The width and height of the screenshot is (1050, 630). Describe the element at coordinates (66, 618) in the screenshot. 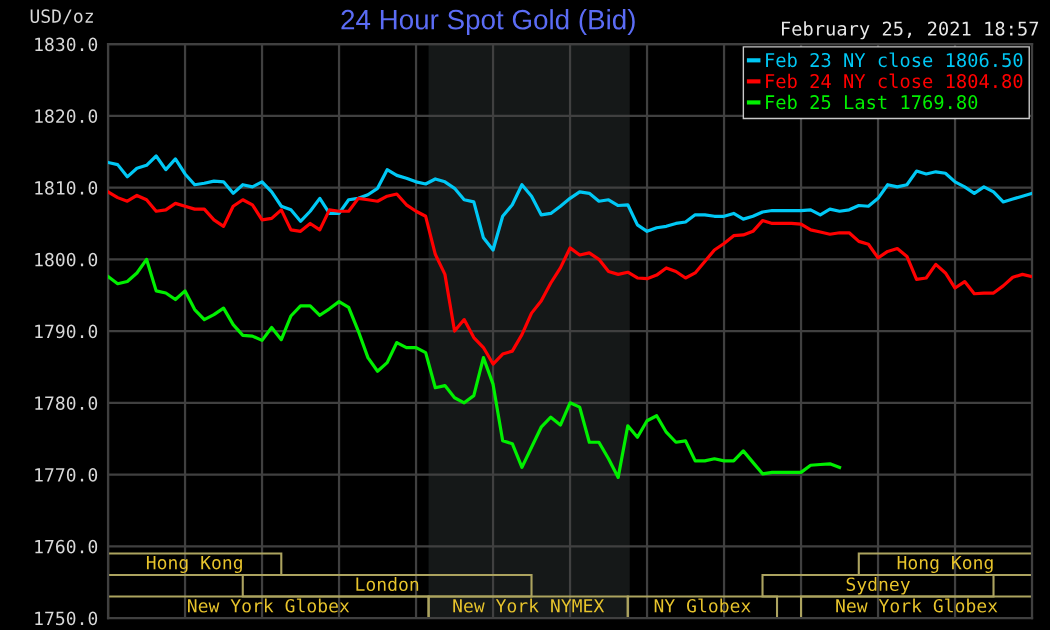

I see `y-tick-label: 1750.0` at that location.